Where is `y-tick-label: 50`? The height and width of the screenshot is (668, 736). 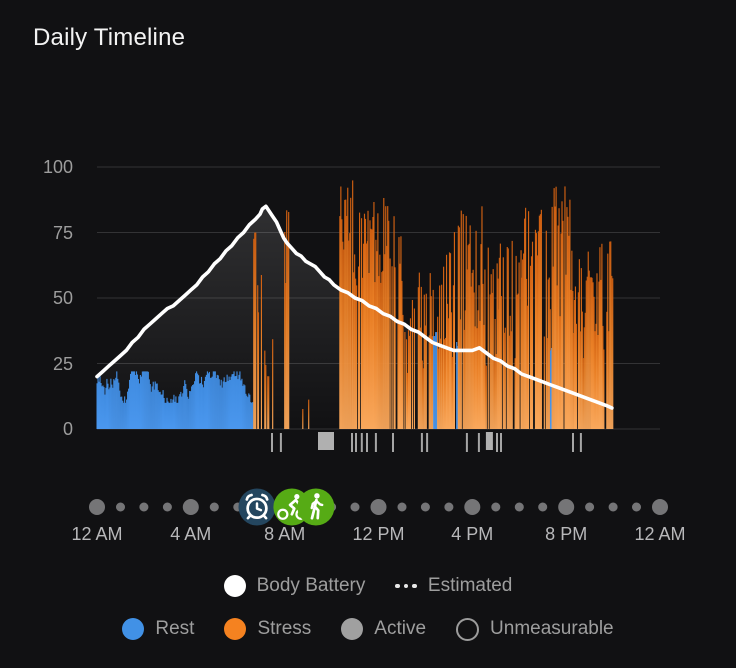
y-tick-label: 50 is located at coordinates (62, 298).